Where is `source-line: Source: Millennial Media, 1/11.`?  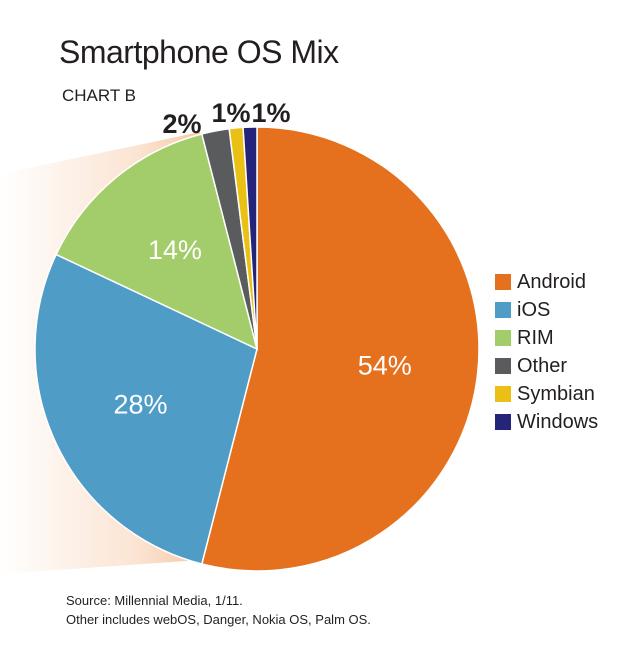
source-line: Source: Millennial Media, 1/11. is located at coordinates (154, 600).